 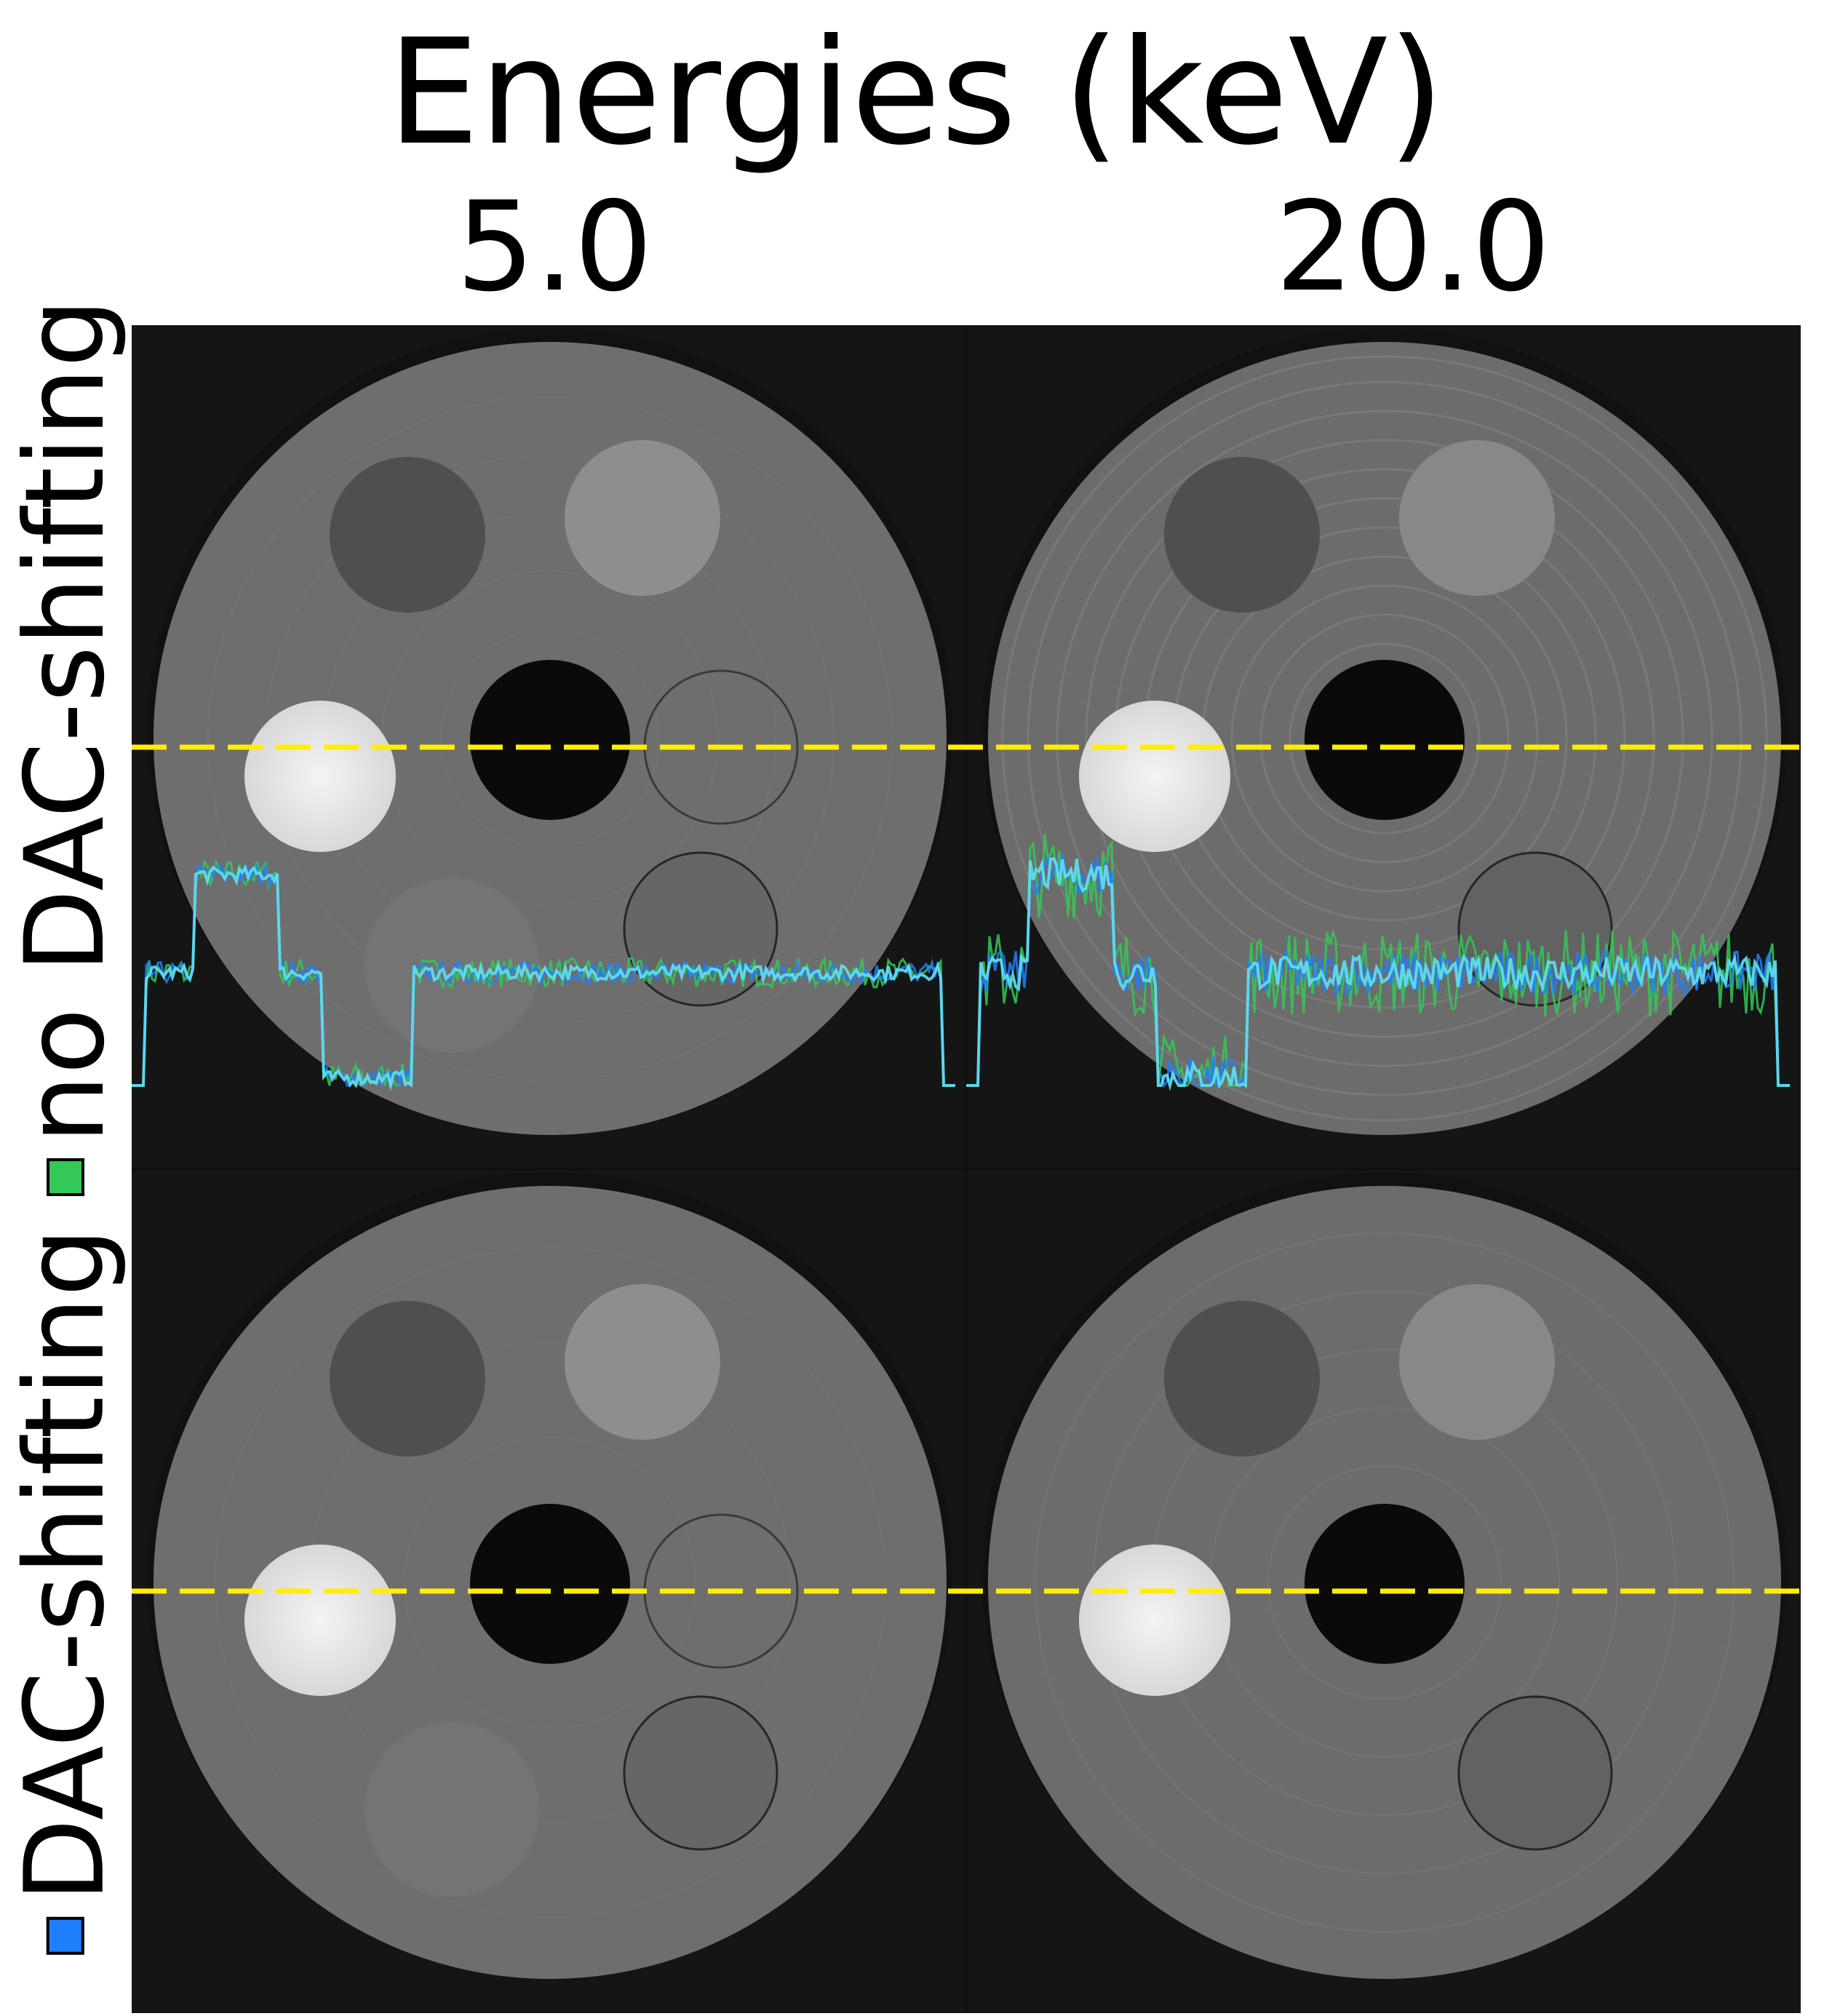 I want to click on row-label-dac-text: DAC-shifting, so click(x=66, y=1565).